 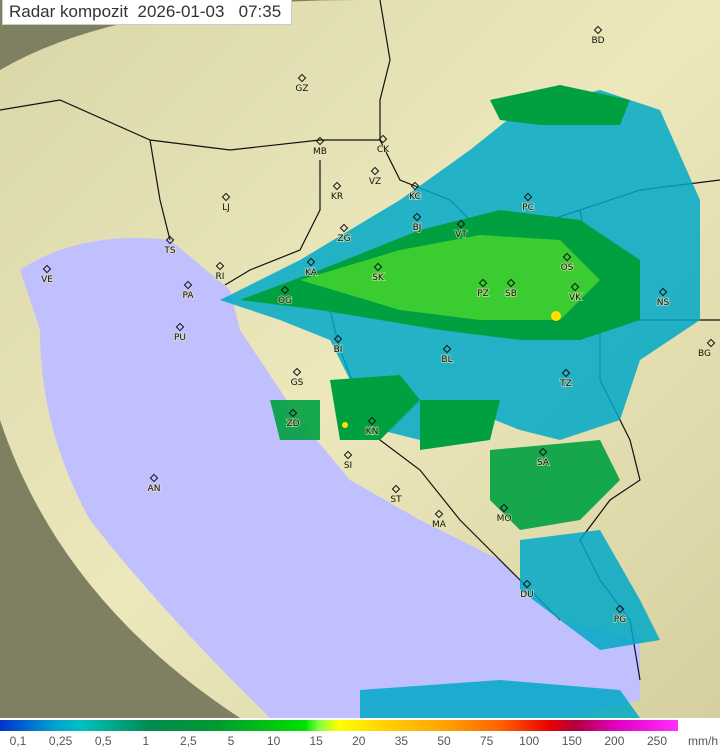 What do you see at coordinates (614, 741) in the screenshot?
I see `legend-tick-label: 200` at bounding box center [614, 741].